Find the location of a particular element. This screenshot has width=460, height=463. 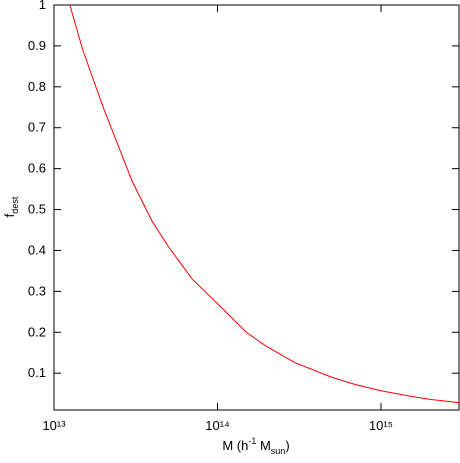

y-tick-label: 0.2 is located at coordinates (37, 331).